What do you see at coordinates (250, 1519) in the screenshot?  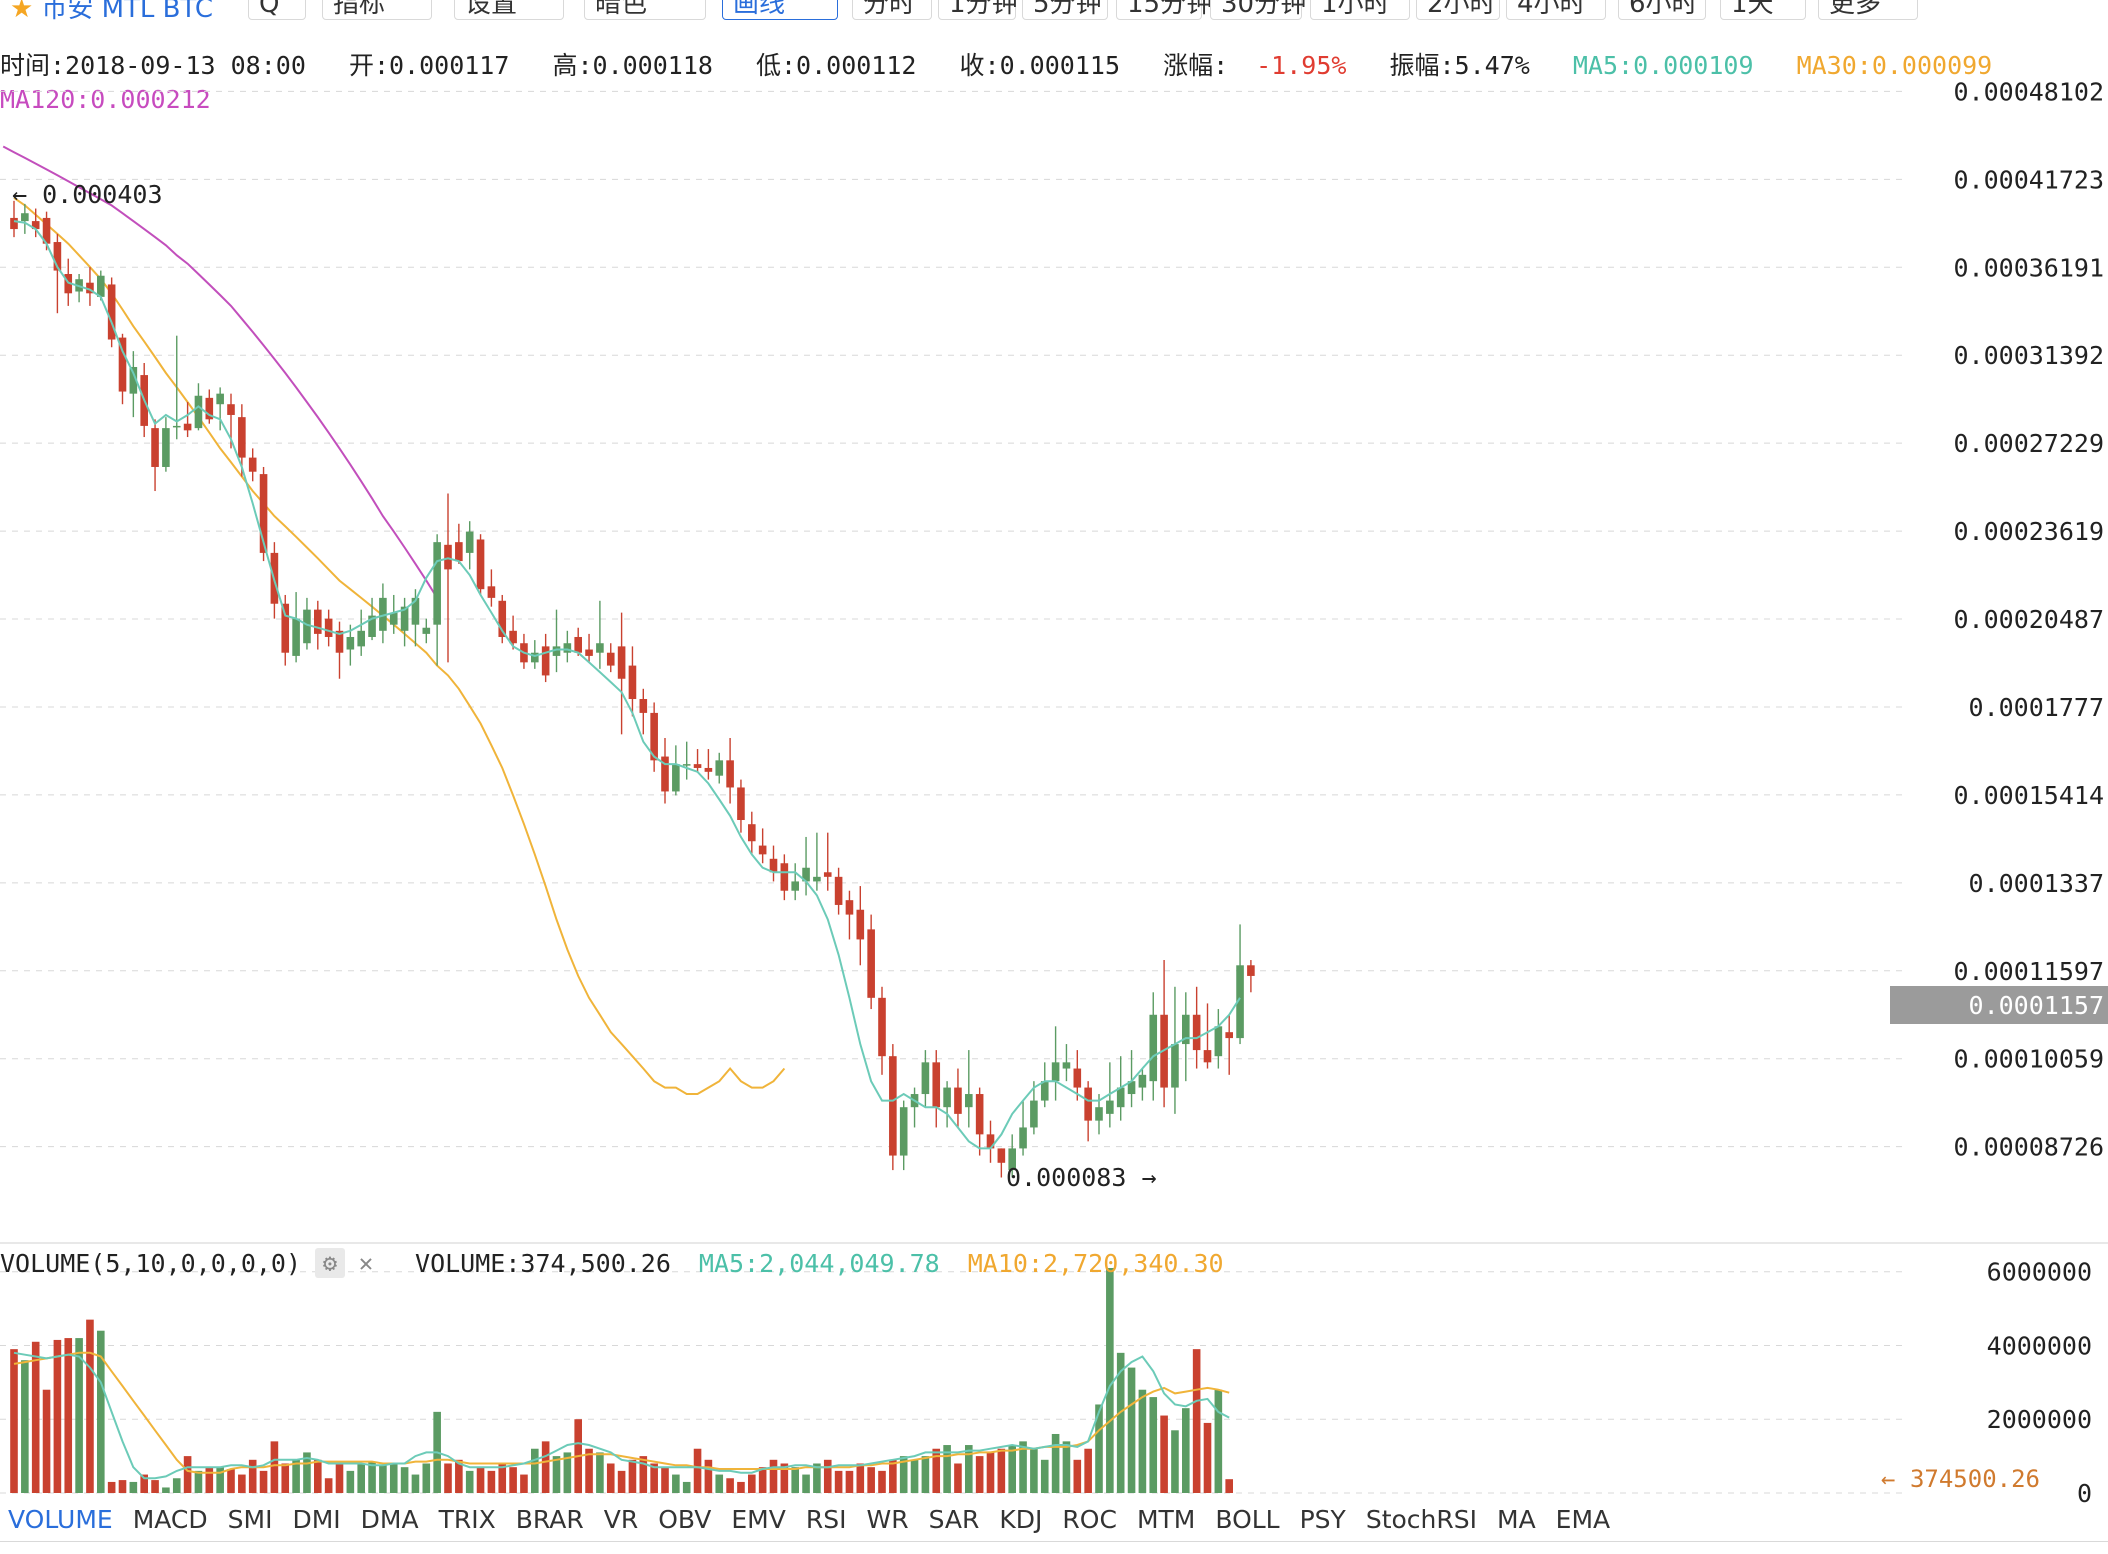 I see `tab-smi: SMI` at bounding box center [250, 1519].